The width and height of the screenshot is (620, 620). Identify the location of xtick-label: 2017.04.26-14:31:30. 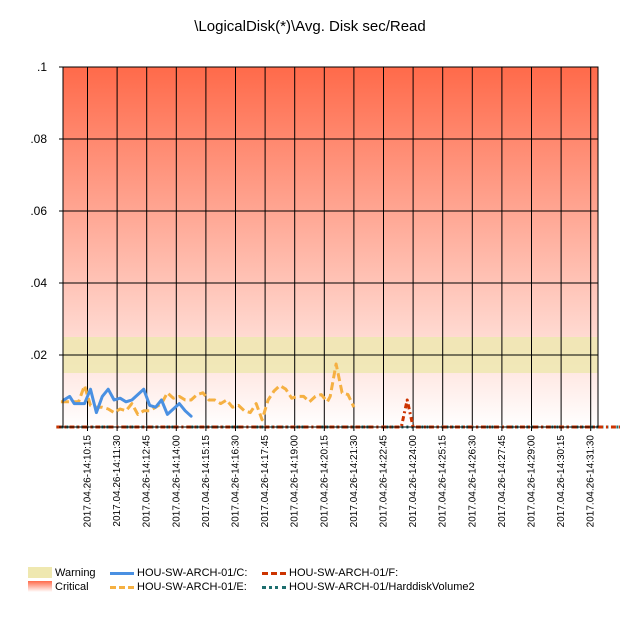
(591, 481).